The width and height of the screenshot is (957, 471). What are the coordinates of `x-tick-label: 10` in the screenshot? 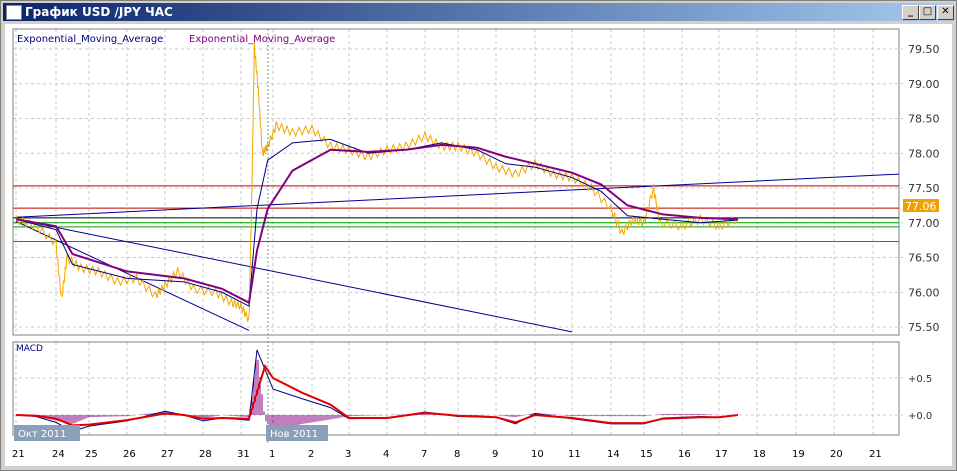 It's located at (537, 454).